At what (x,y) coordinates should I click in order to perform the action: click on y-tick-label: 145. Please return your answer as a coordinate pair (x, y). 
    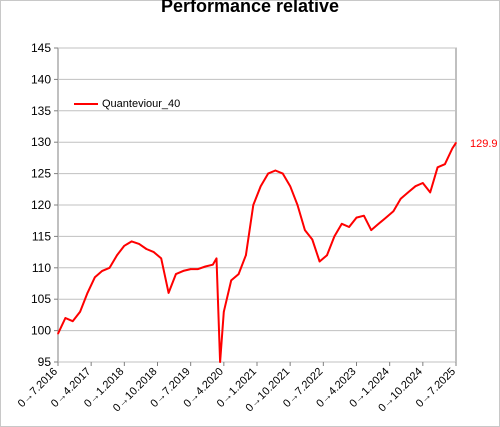
    Looking at the image, I should click on (41, 48).